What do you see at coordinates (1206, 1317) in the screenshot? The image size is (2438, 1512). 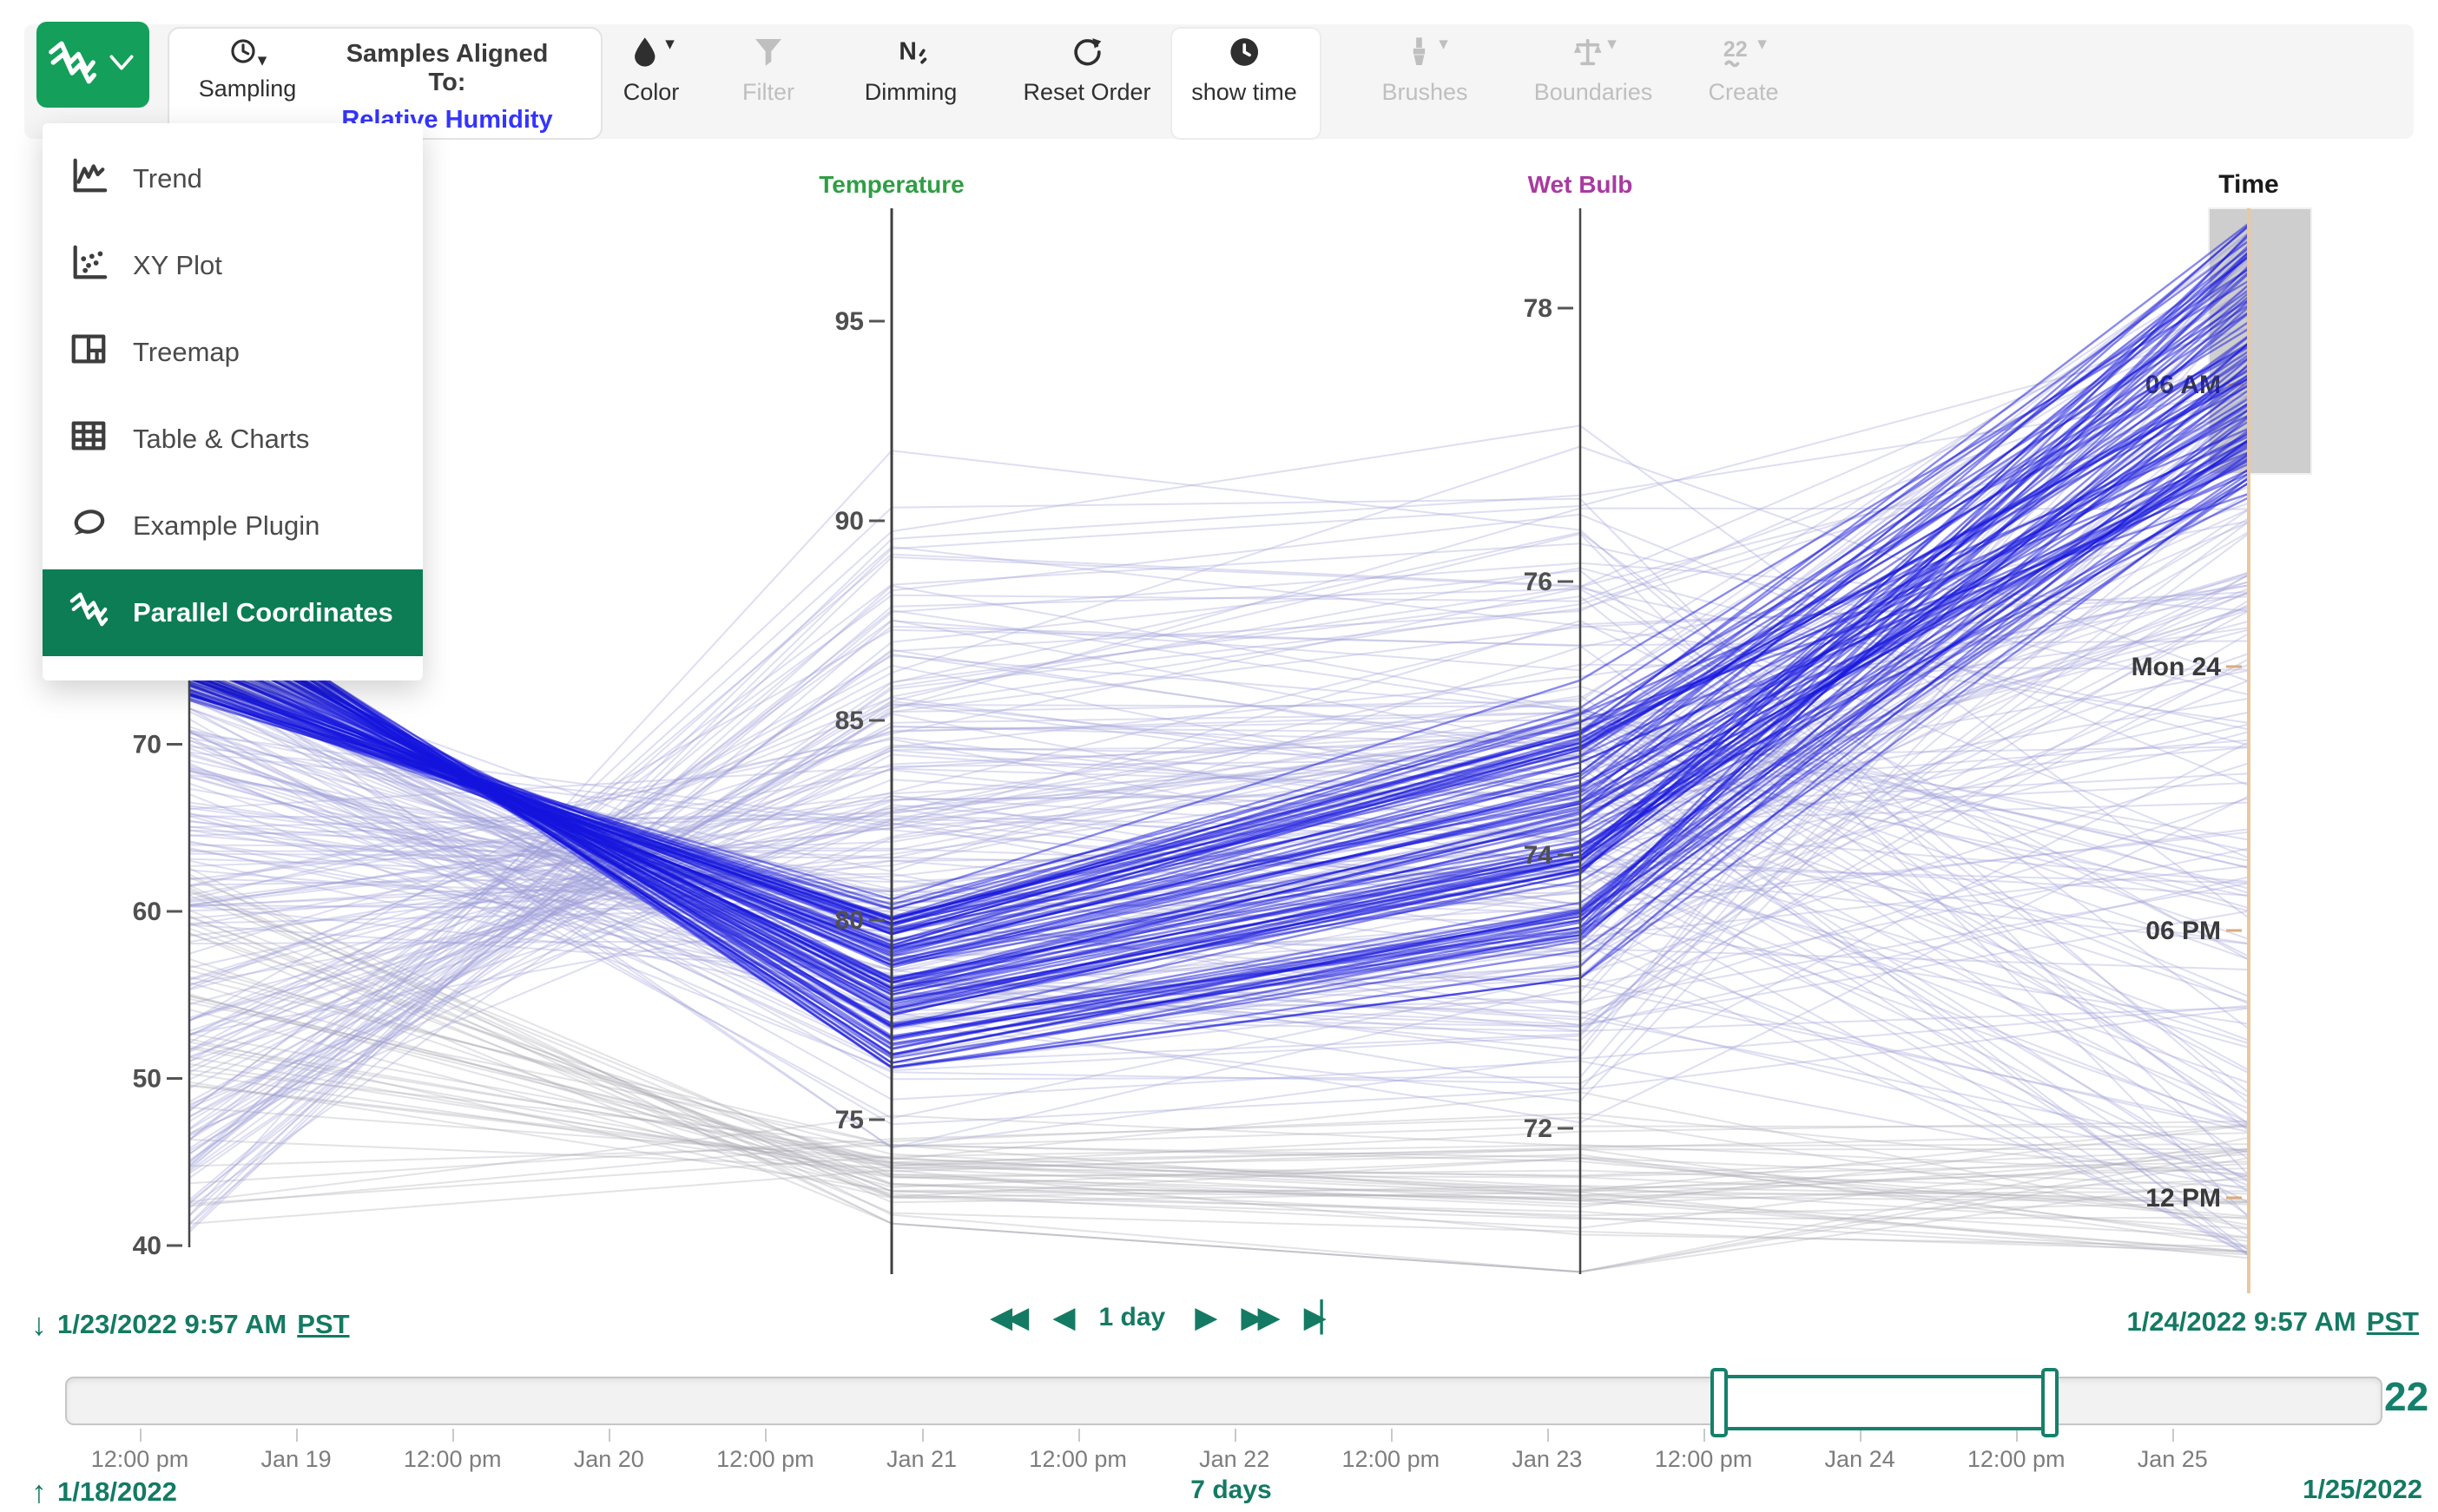 I see `step-forward-button: ▶` at bounding box center [1206, 1317].